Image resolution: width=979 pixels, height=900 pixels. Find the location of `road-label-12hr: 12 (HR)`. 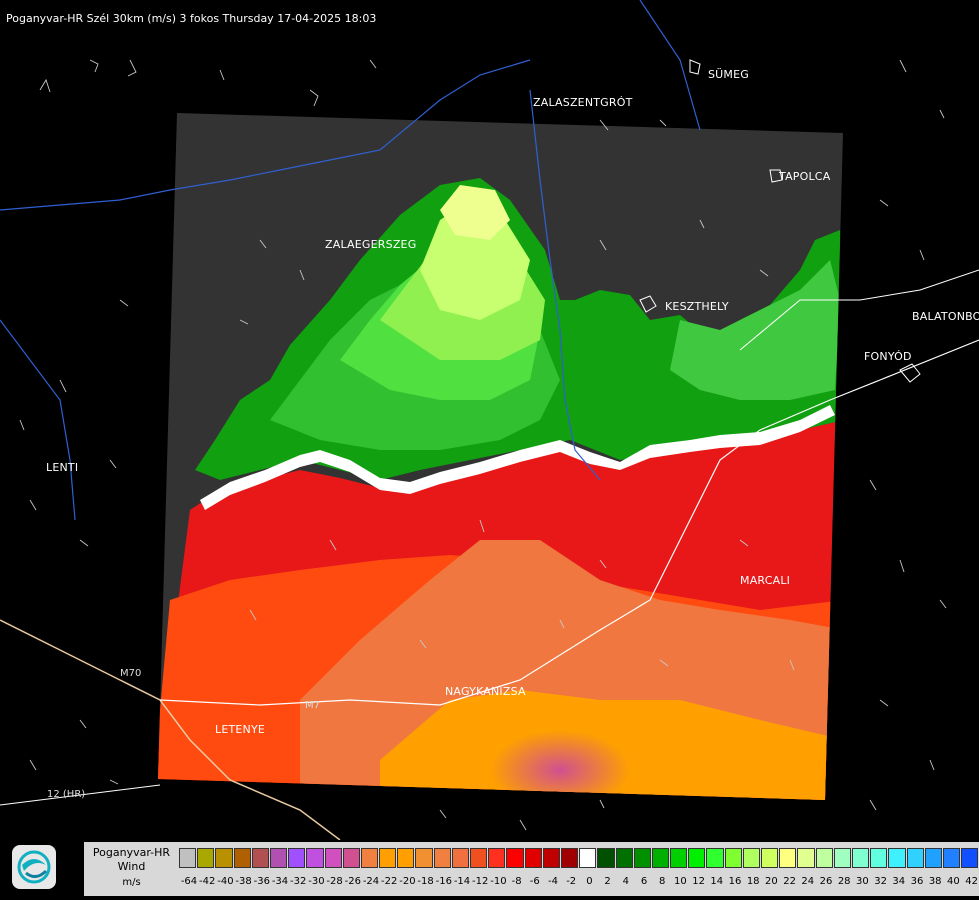

road-label-12hr: 12 (HR) is located at coordinates (66, 794).